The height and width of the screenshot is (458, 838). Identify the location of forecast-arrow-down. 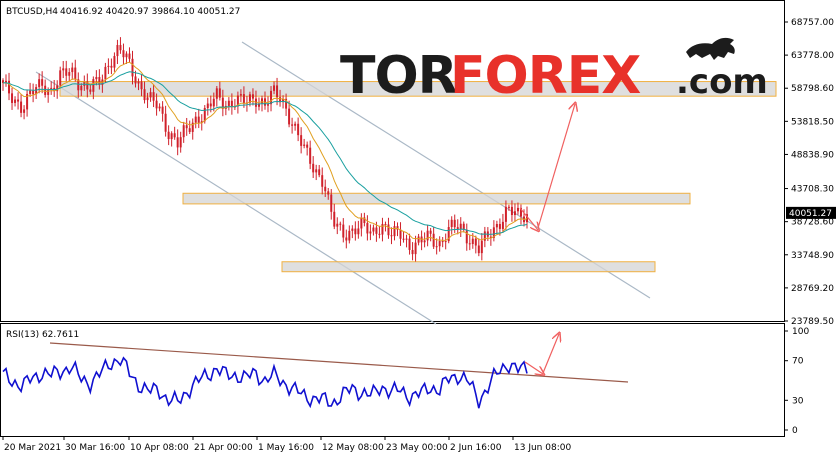
(528, 218).